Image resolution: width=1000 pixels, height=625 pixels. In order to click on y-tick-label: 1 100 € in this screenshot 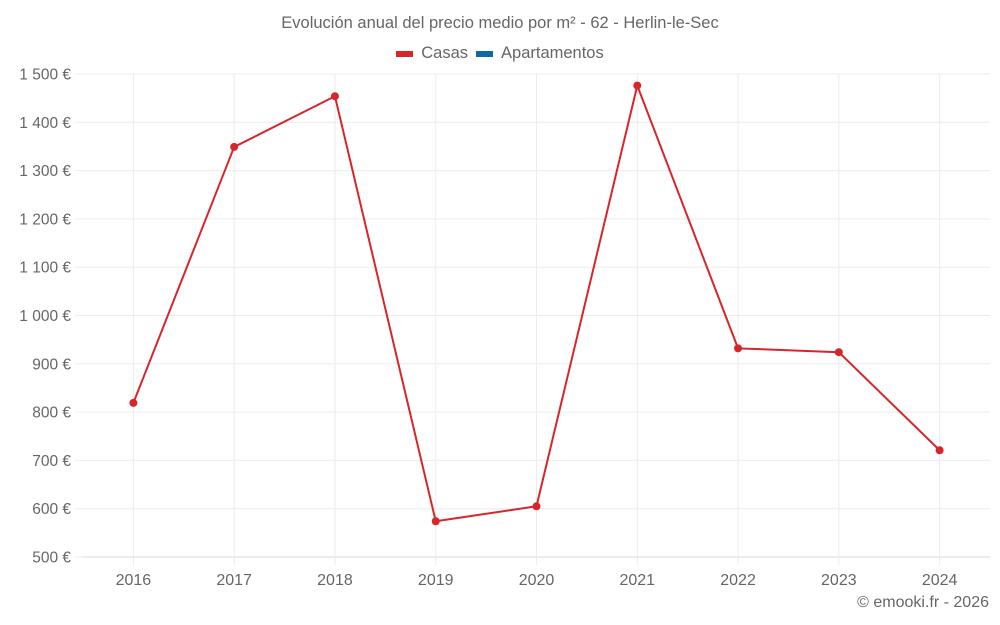, I will do `click(45, 268)`.